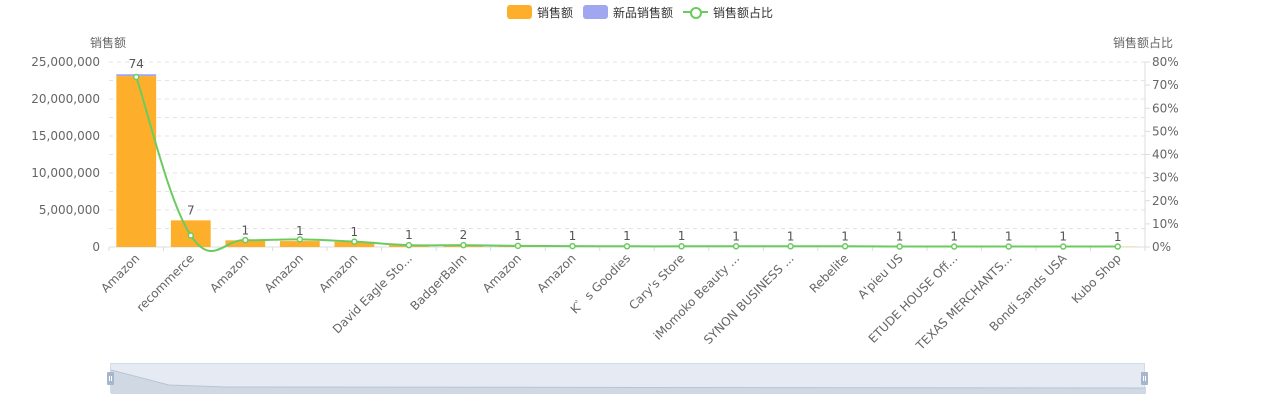 This screenshot has height=400, width=1278. Describe the element at coordinates (1165, 178) in the screenshot. I see `y-right-tick-label: 30%` at that location.